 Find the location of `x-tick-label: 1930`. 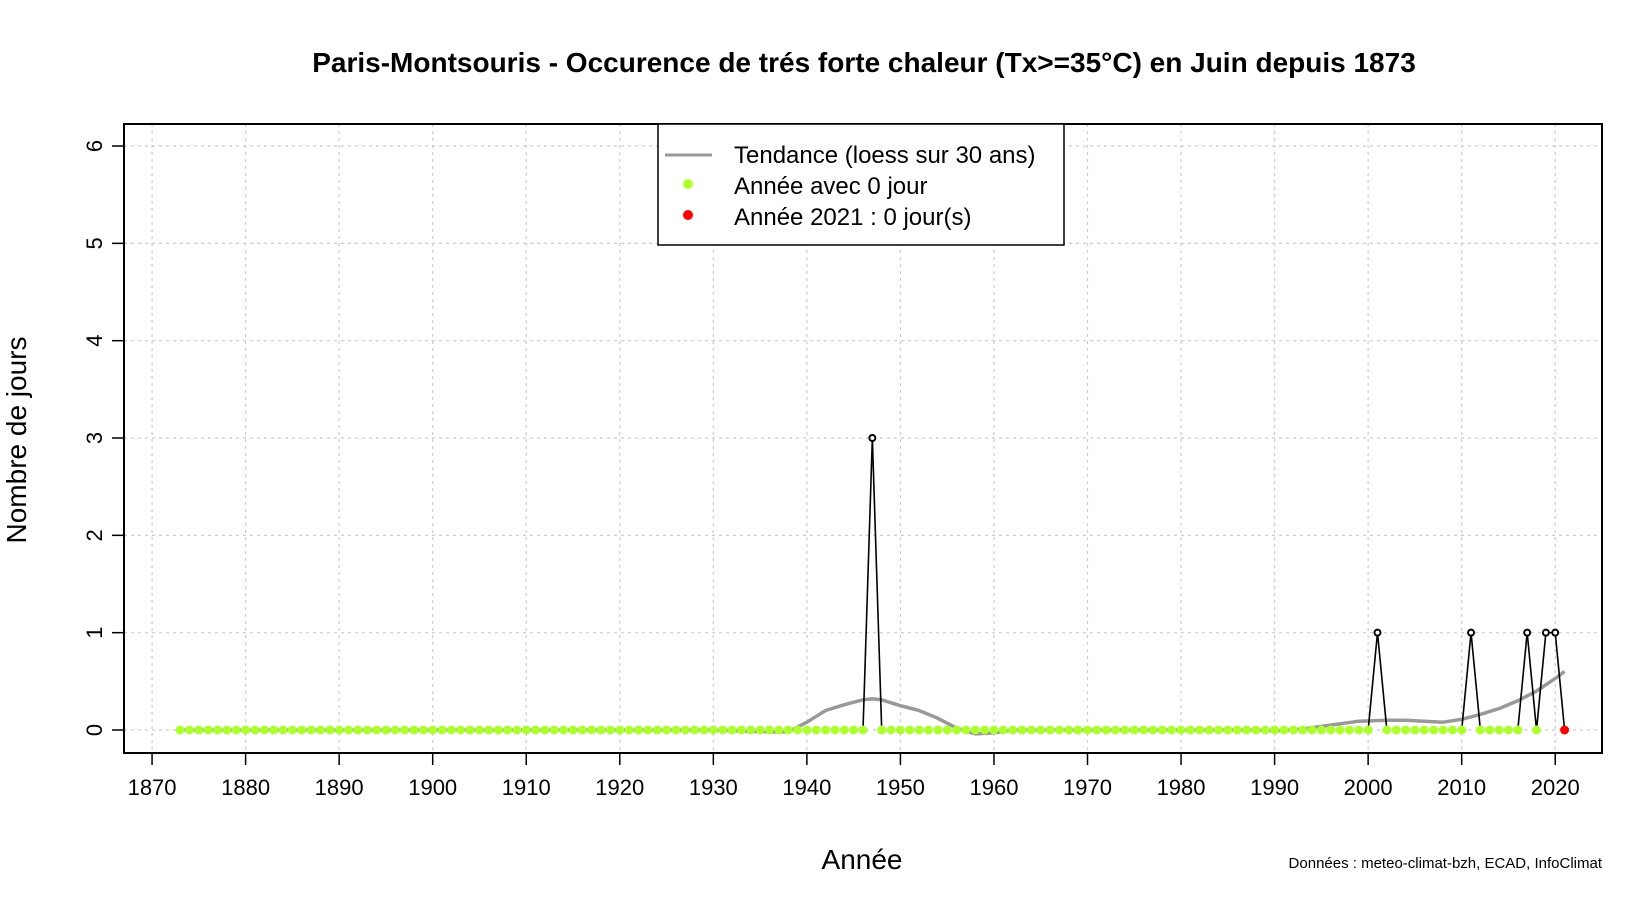

x-tick-label: 1930 is located at coordinates (713, 787).